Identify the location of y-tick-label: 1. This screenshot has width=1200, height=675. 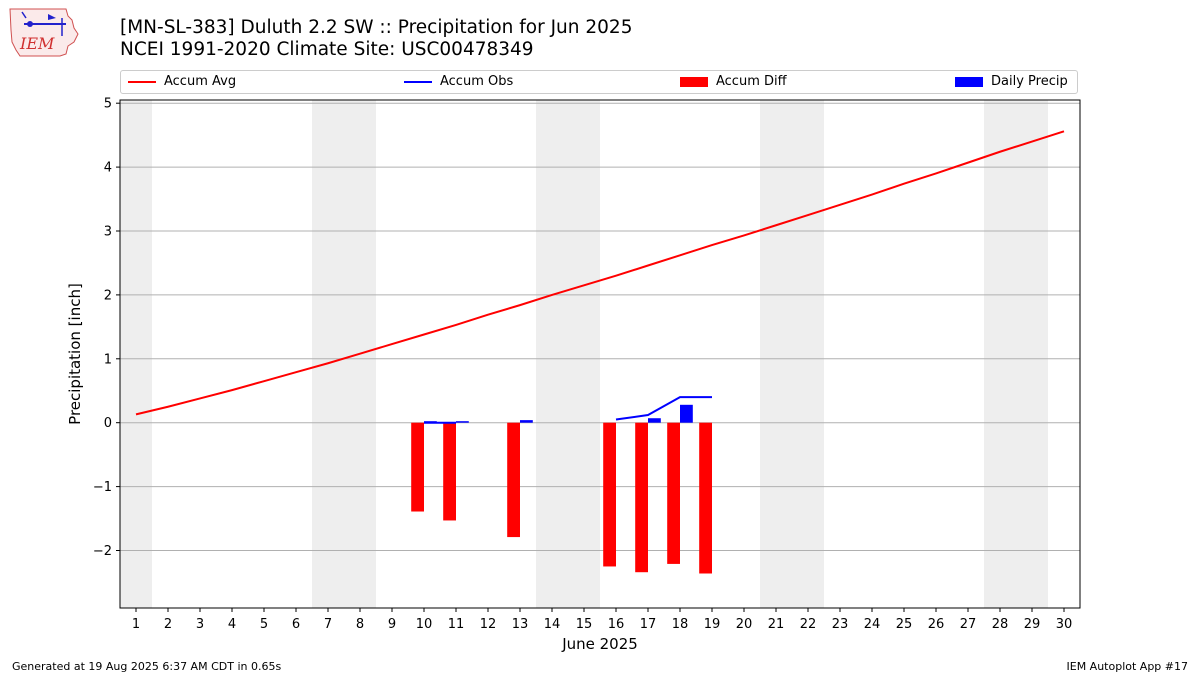
(108, 359).